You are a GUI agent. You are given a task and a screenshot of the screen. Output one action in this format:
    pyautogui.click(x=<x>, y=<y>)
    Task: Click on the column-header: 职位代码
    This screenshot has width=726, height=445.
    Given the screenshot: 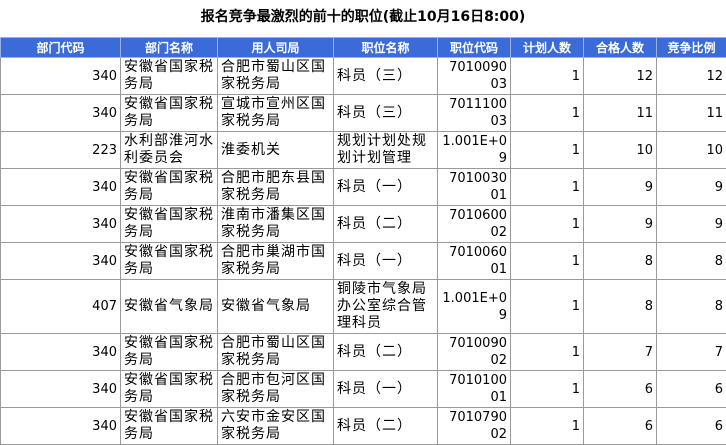 What is the action you would take?
    pyautogui.click(x=474, y=48)
    